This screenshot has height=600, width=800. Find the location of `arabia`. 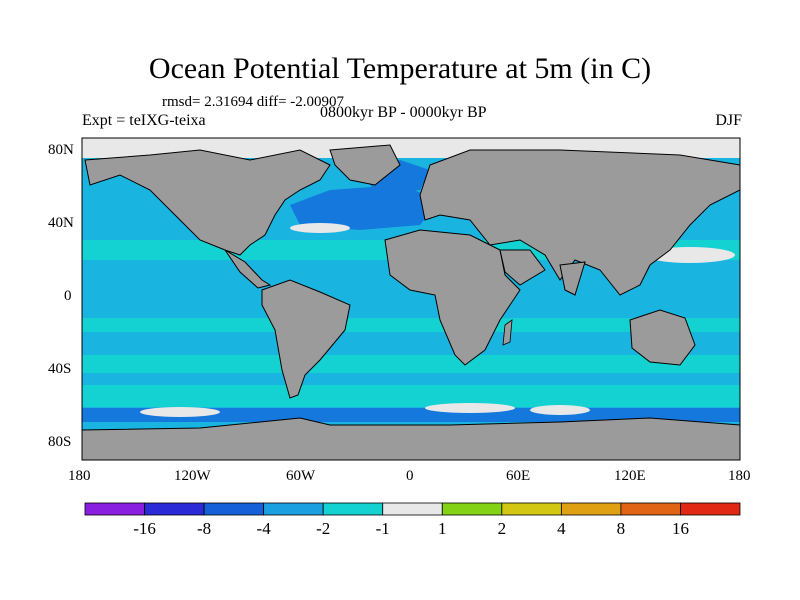

arabia is located at coordinates (522, 267).